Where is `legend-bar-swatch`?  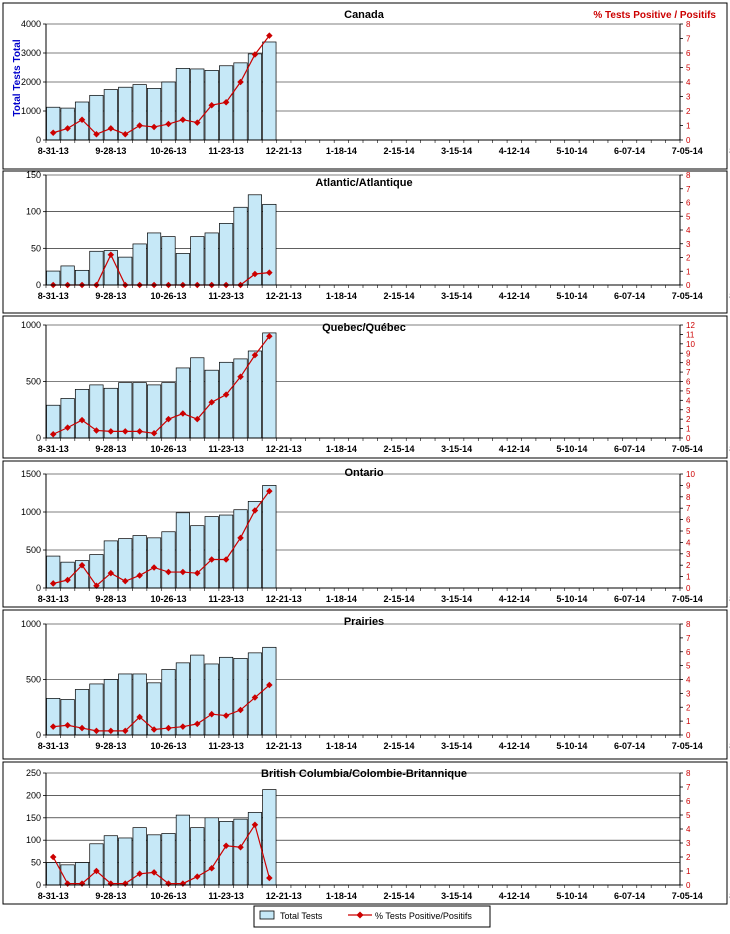
legend-bar-swatch is located at coordinates (267, 915).